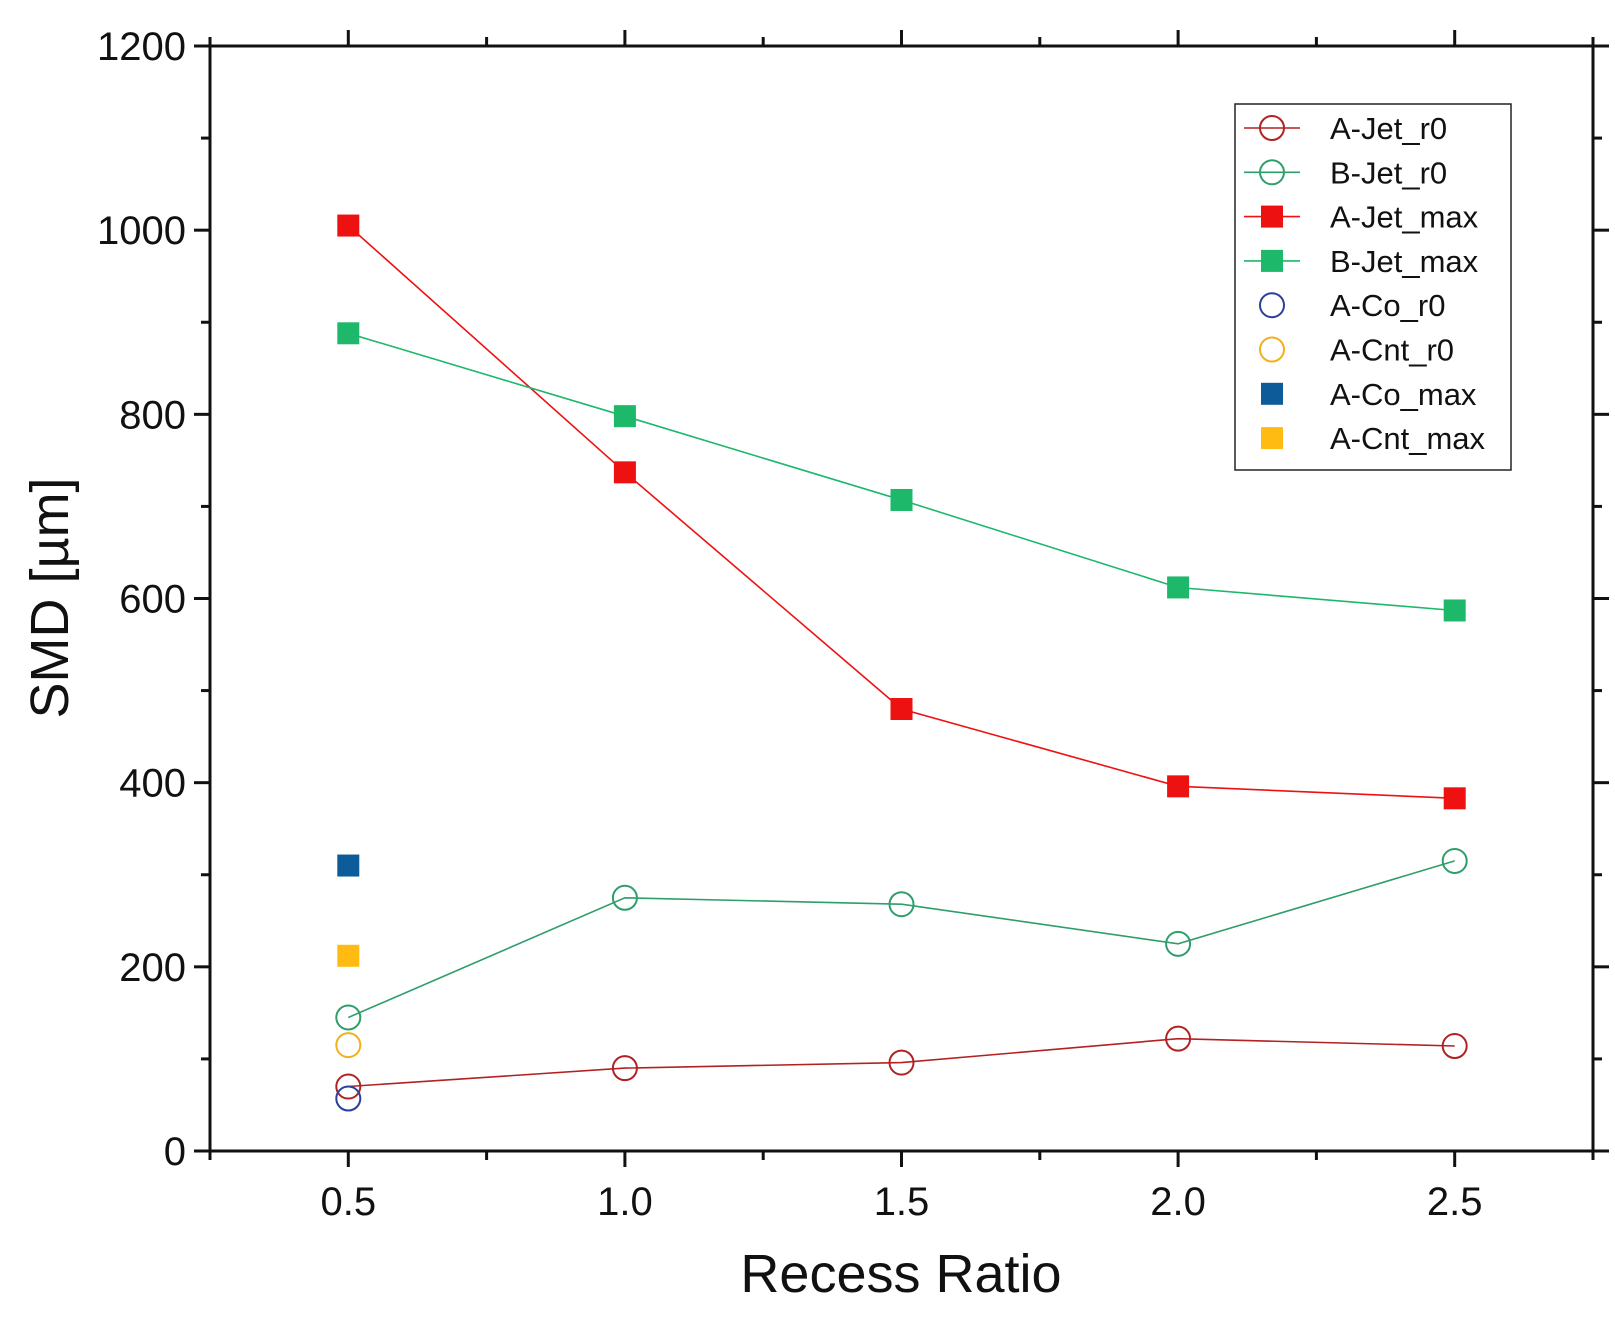  Describe the element at coordinates (1403, 394) in the screenshot. I see `legend-label-a-co-max: A-Co_max` at that location.